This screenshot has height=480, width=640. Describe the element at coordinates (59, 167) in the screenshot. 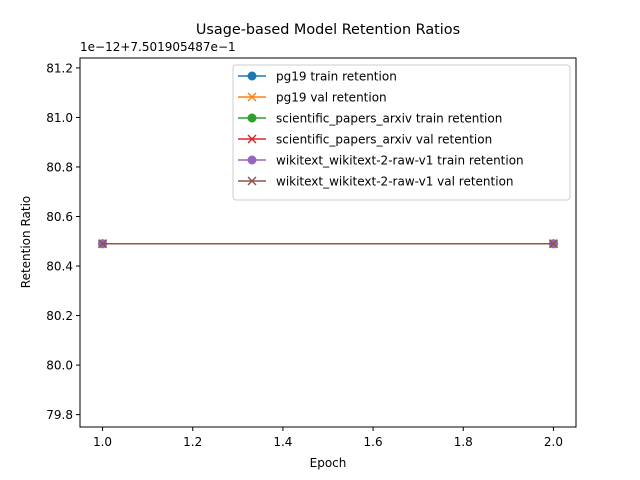

I see `y-tick-label: 80.8` at that location.